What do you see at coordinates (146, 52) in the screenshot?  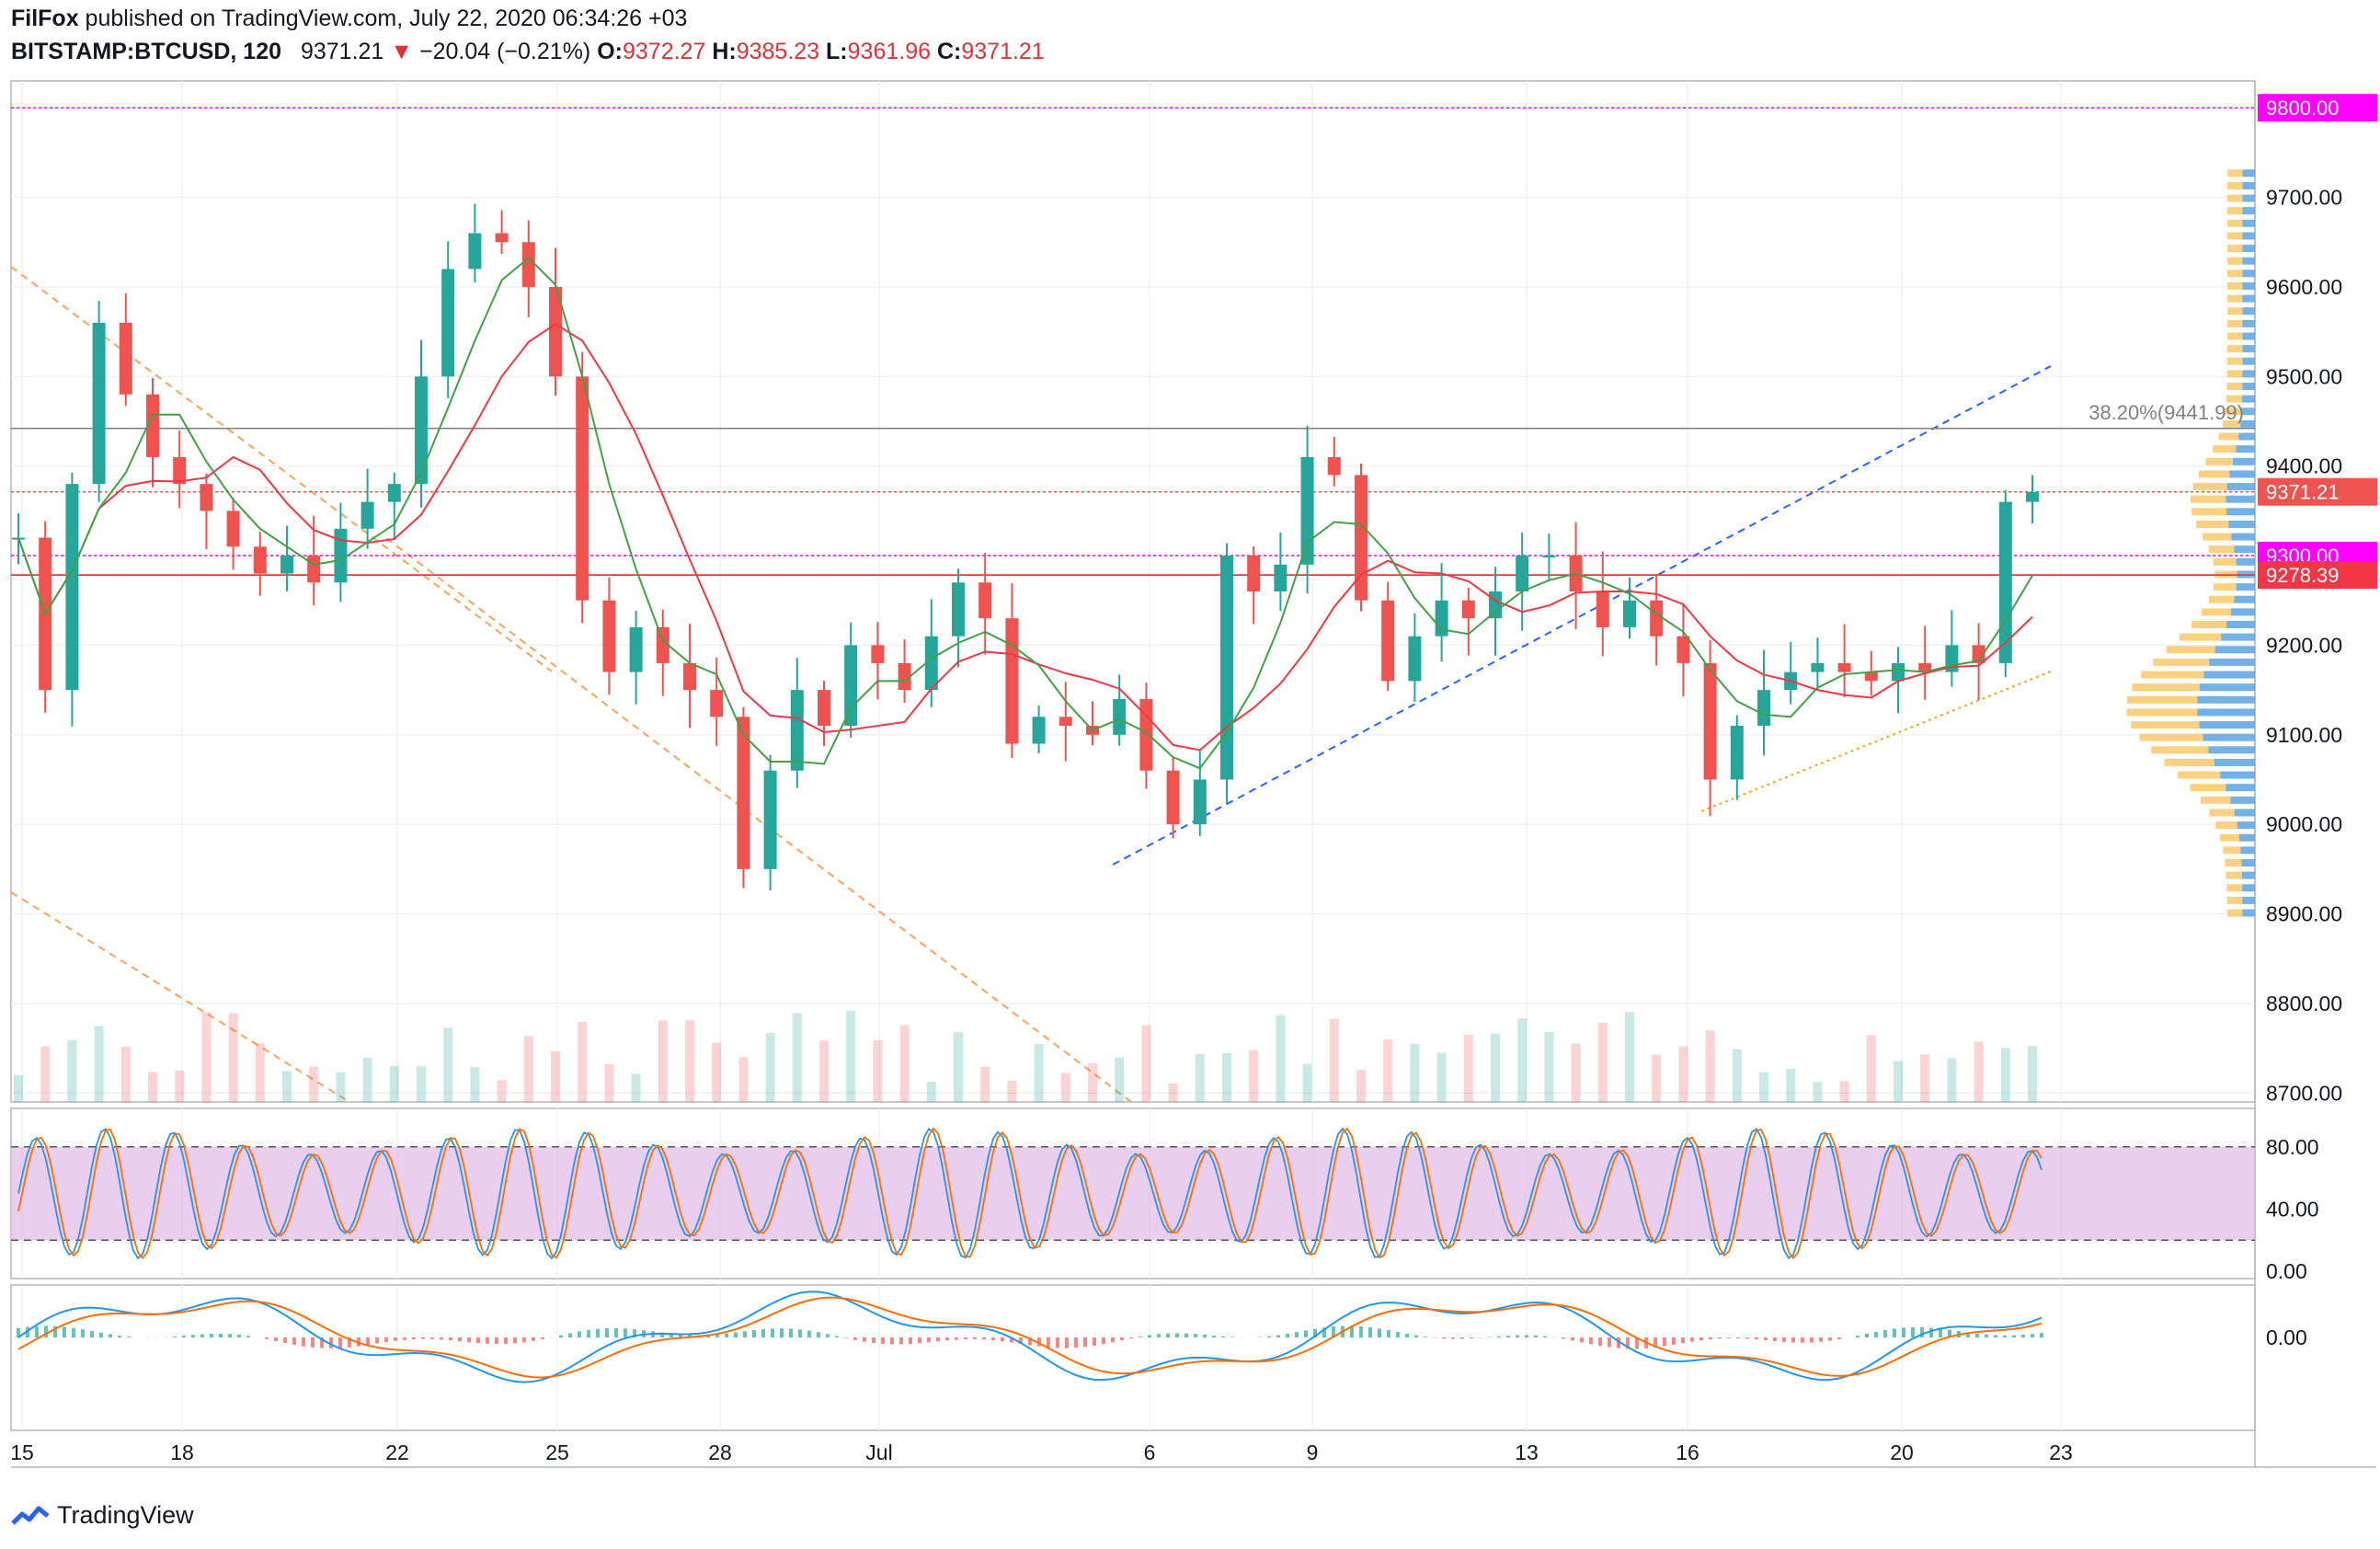 I see `symbol-label: BITSTAMP:BTCUSD, 120` at bounding box center [146, 52].